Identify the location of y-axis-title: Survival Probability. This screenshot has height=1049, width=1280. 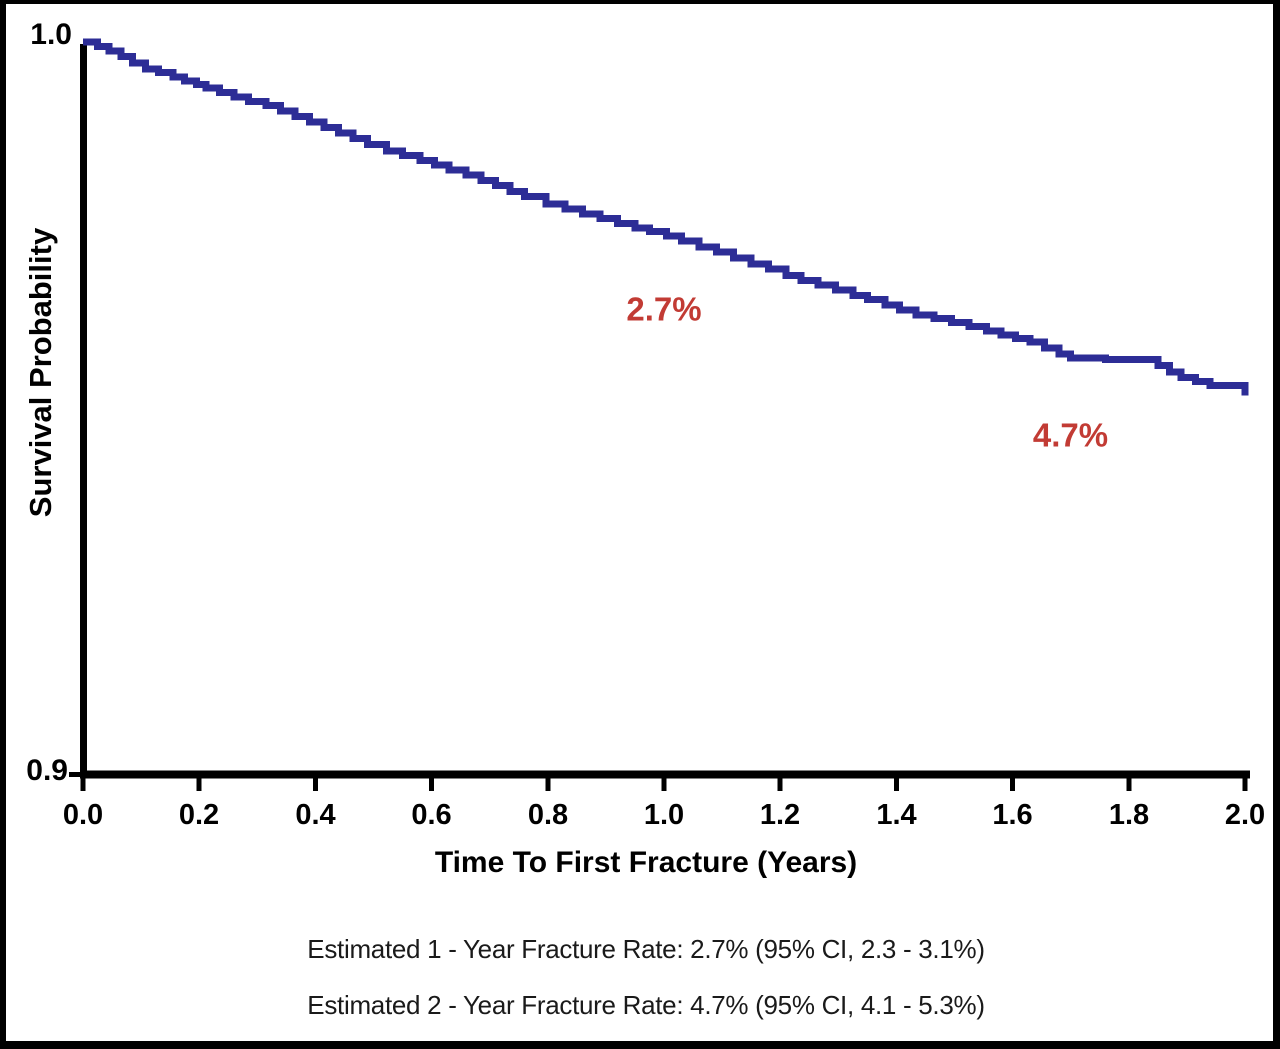
(41, 372).